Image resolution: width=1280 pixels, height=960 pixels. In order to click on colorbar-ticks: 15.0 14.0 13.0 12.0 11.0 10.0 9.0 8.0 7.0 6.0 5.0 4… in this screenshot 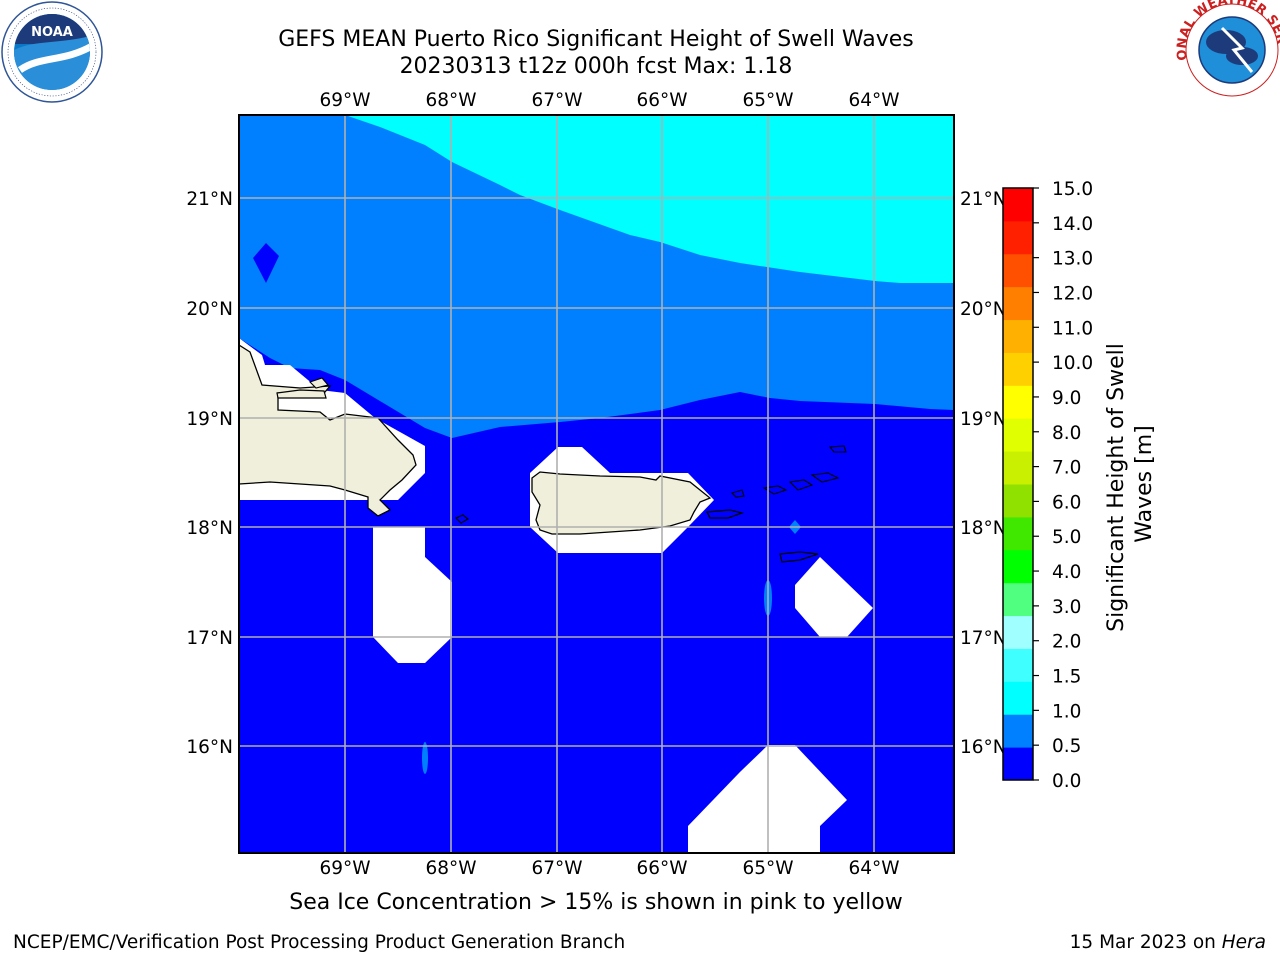, I will do `click(1063, 485)`.